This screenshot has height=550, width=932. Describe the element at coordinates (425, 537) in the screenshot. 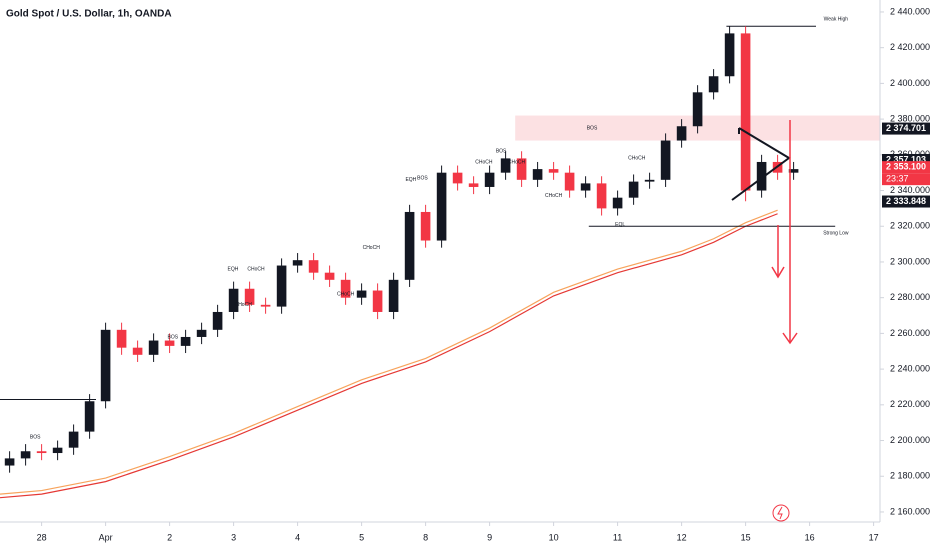

I see `x-tick-label: 8` at that location.